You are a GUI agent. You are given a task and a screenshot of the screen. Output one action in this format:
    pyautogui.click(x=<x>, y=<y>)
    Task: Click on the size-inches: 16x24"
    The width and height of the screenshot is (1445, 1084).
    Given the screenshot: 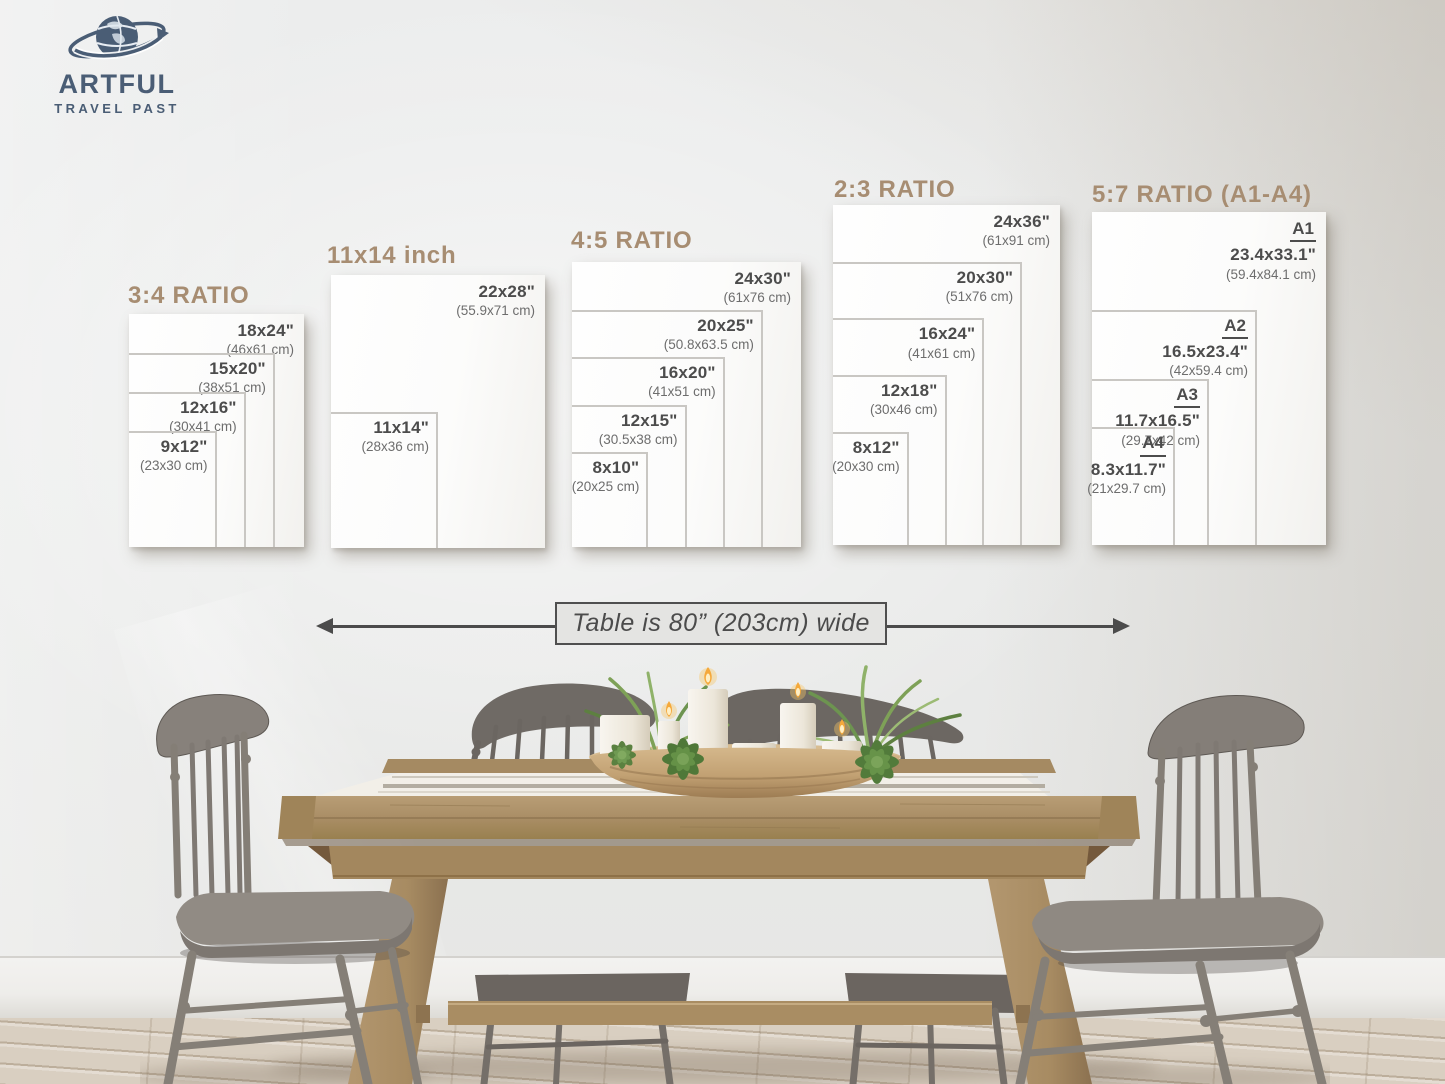 What is the action you would take?
    pyautogui.click(x=947, y=334)
    